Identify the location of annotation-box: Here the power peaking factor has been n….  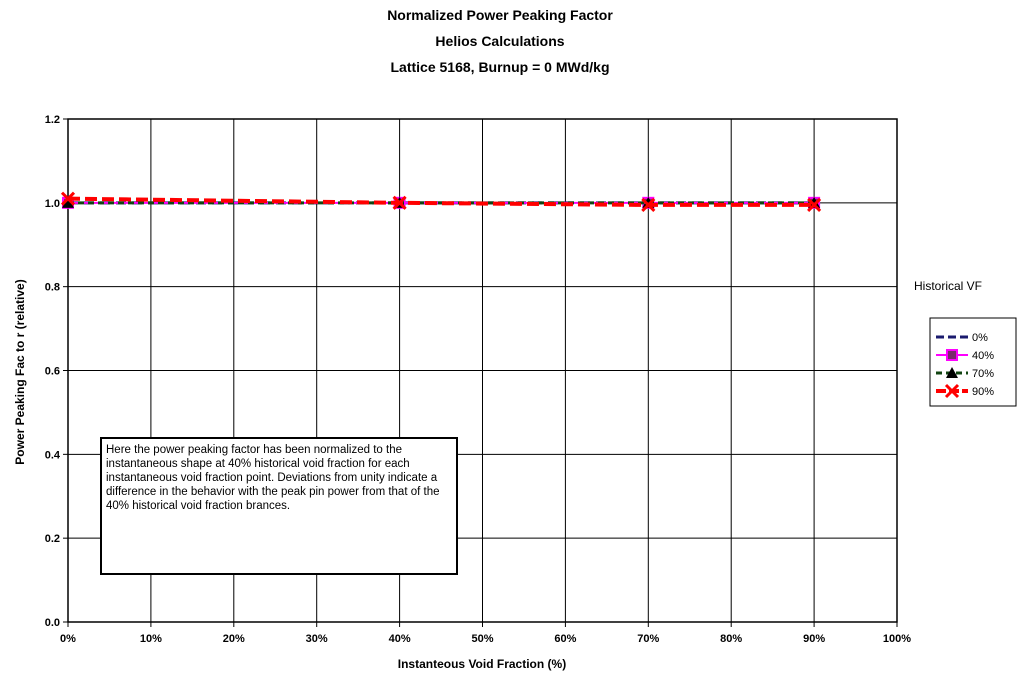
(279, 506).